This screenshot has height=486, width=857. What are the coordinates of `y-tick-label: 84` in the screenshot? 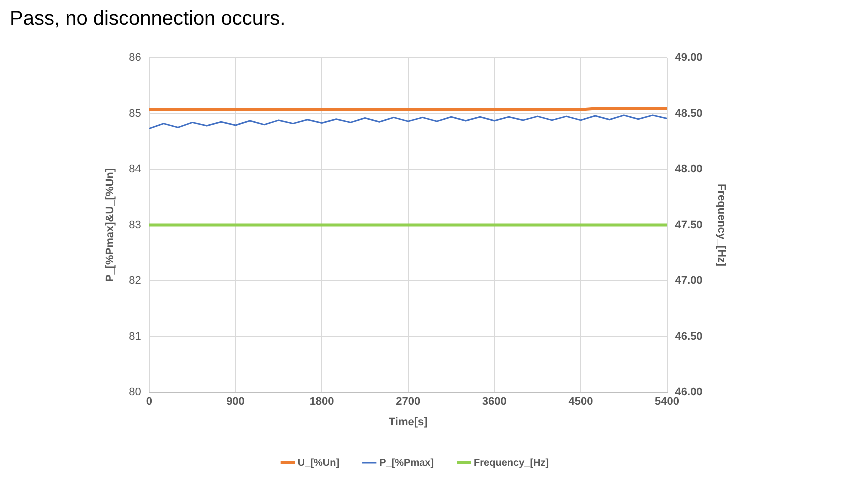 It's located at (135, 170).